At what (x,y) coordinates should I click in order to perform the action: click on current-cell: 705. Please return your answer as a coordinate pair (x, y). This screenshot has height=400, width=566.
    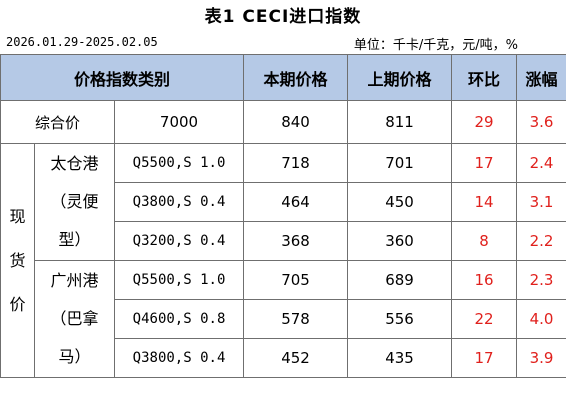
    Looking at the image, I should click on (296, 280).